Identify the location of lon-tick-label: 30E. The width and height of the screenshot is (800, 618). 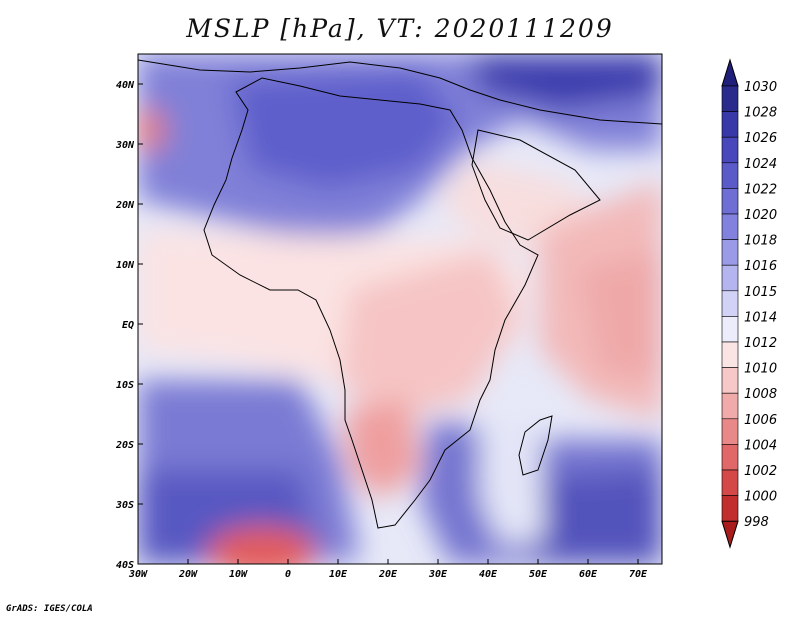
(438, 574).